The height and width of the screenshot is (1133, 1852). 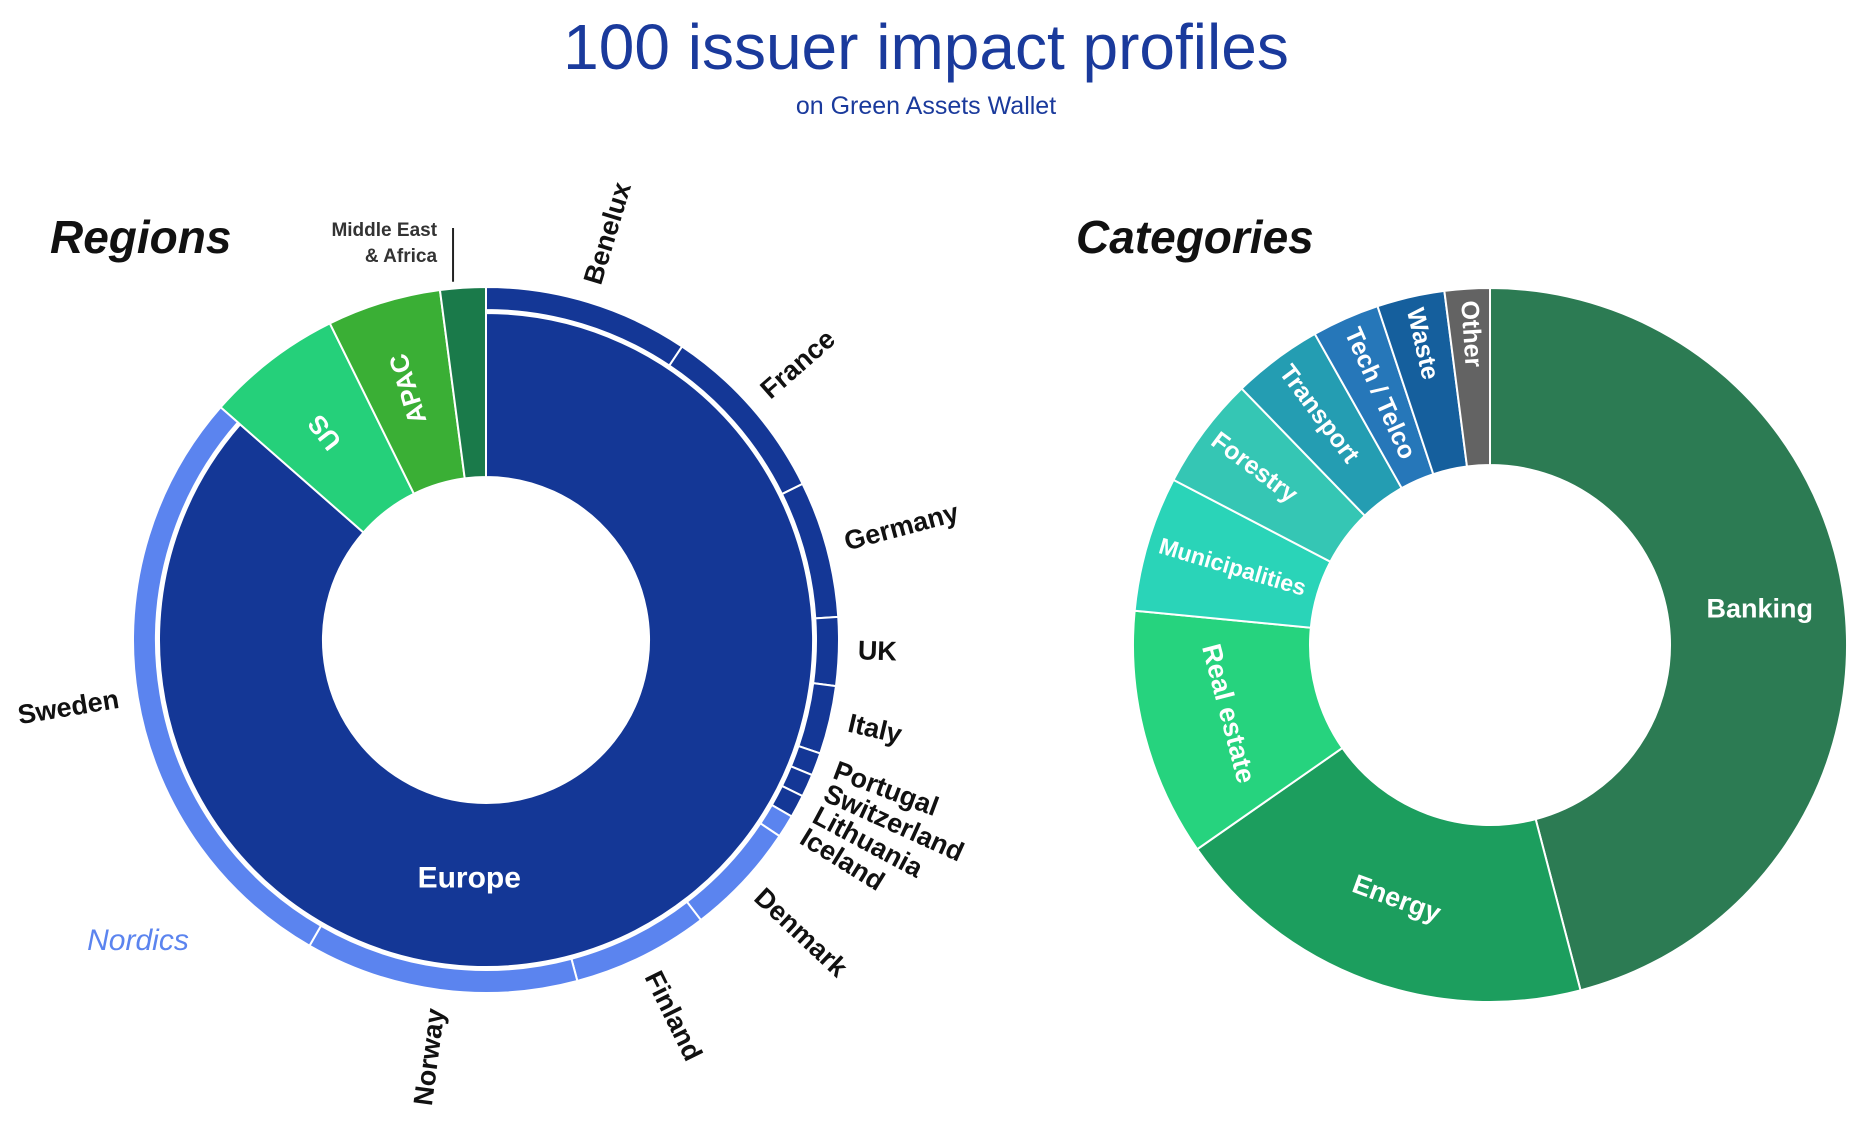 What do you see at coordinates (1471, 334) in the screenshot?
I see `category-label-other: Other` at bounding box center [1471, 334].